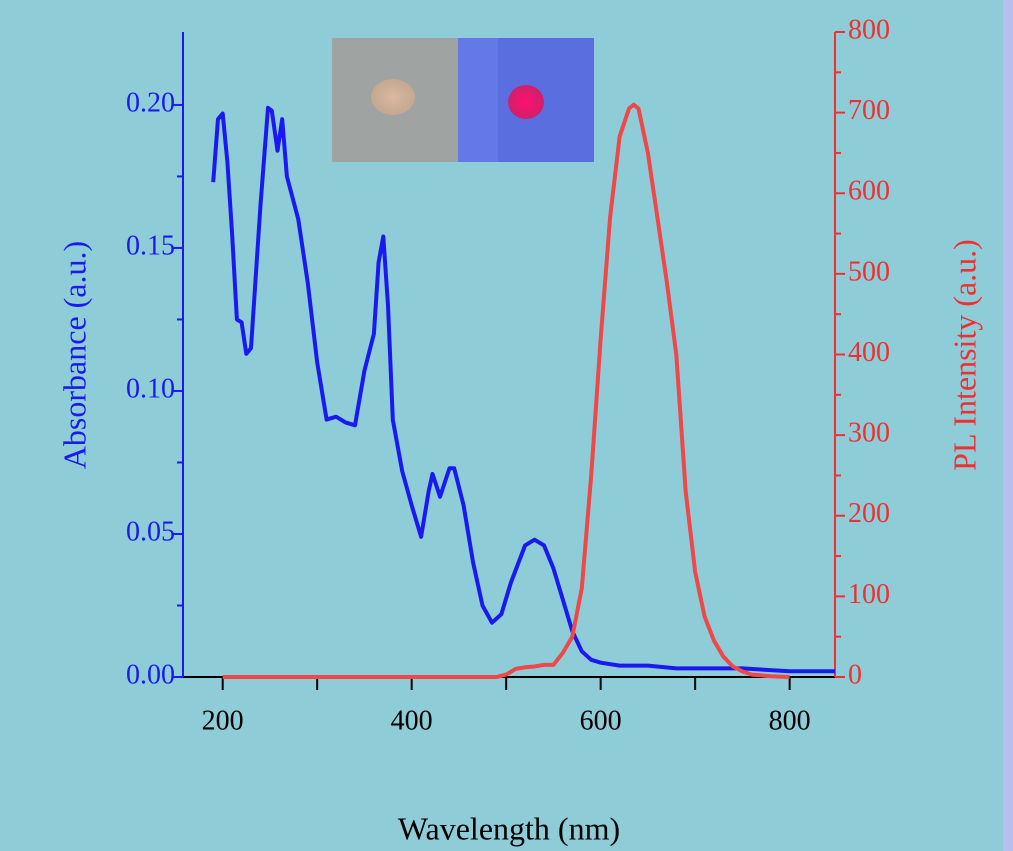 The image size is (1013, 851). I want to click on y-tick-label: 0.00, so click(150, 674).